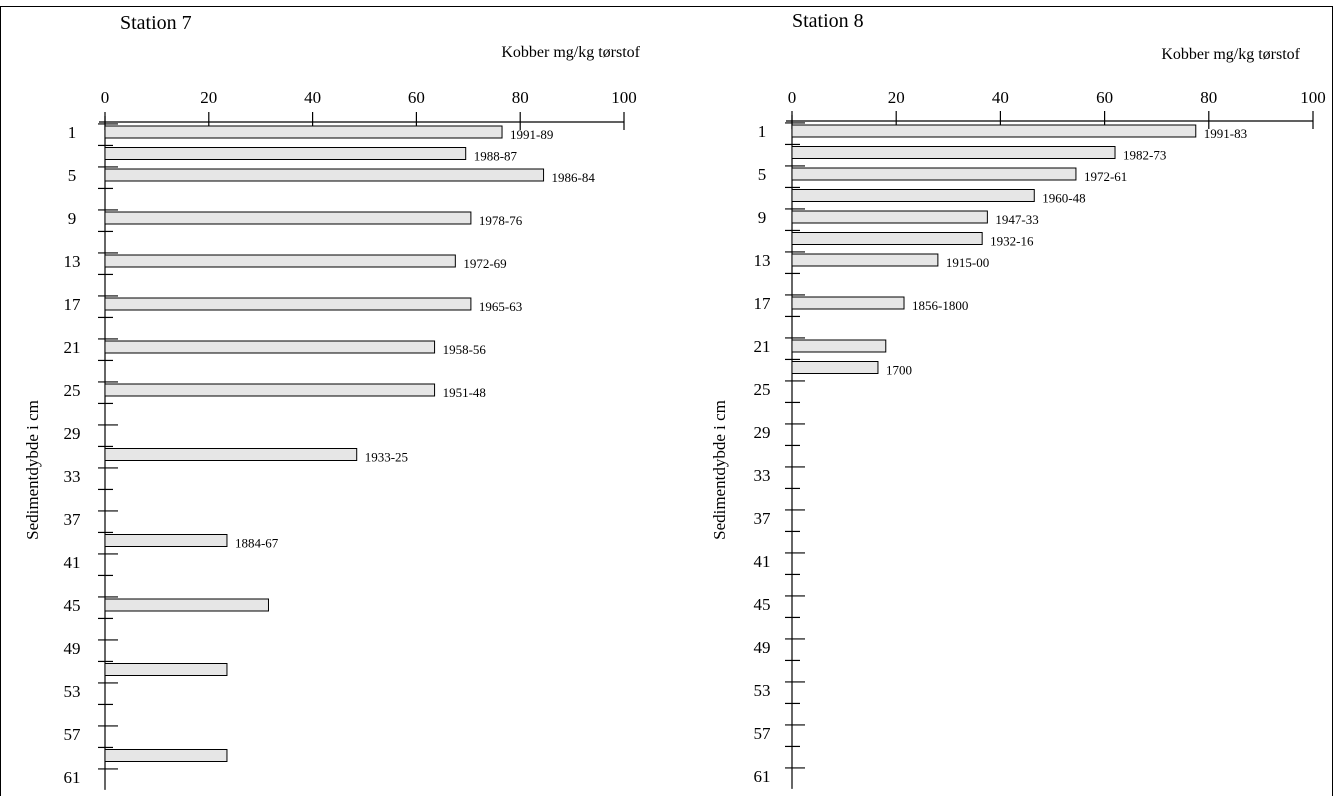  What do you see at coordinates (464, 392) in the screenshot?
I see `bar-data-label: 1951-48` at bounding box center [464, 392].